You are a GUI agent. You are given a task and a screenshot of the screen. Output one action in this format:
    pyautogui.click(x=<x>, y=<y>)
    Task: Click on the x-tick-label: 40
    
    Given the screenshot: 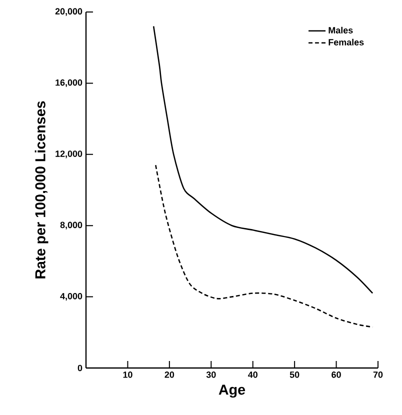 What is the action you would take?
    pyautogui.click(x=253, y=375)
    